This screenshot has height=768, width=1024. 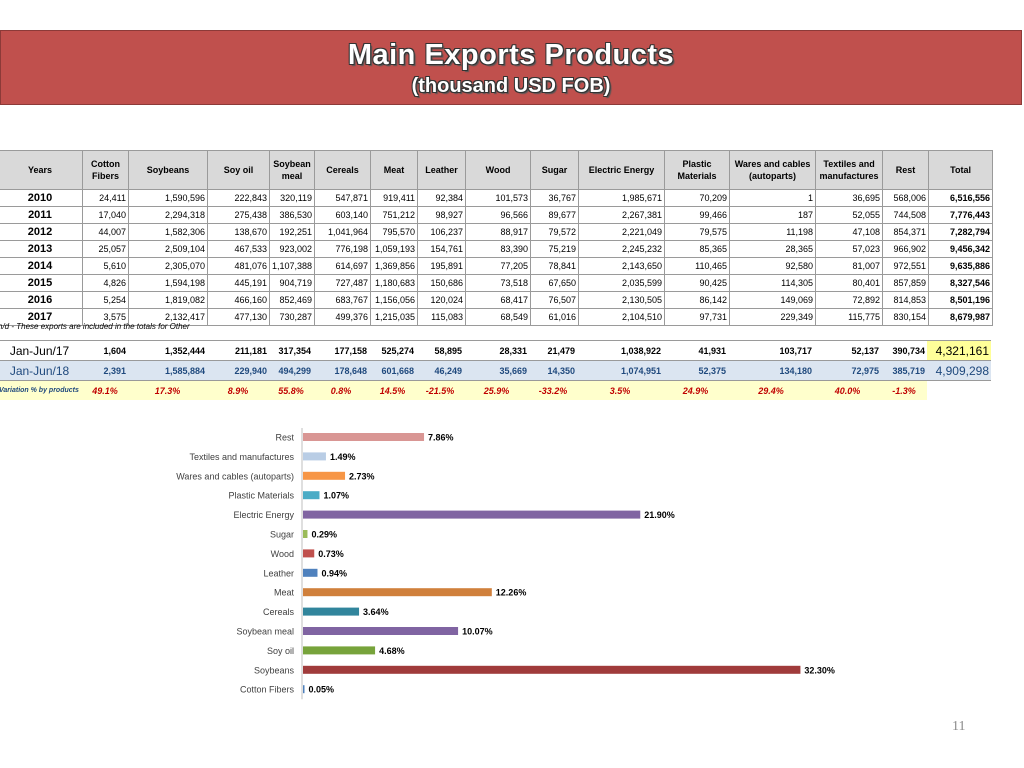 I want to click on table-cell: 68,417, so click(x=498, y=300).